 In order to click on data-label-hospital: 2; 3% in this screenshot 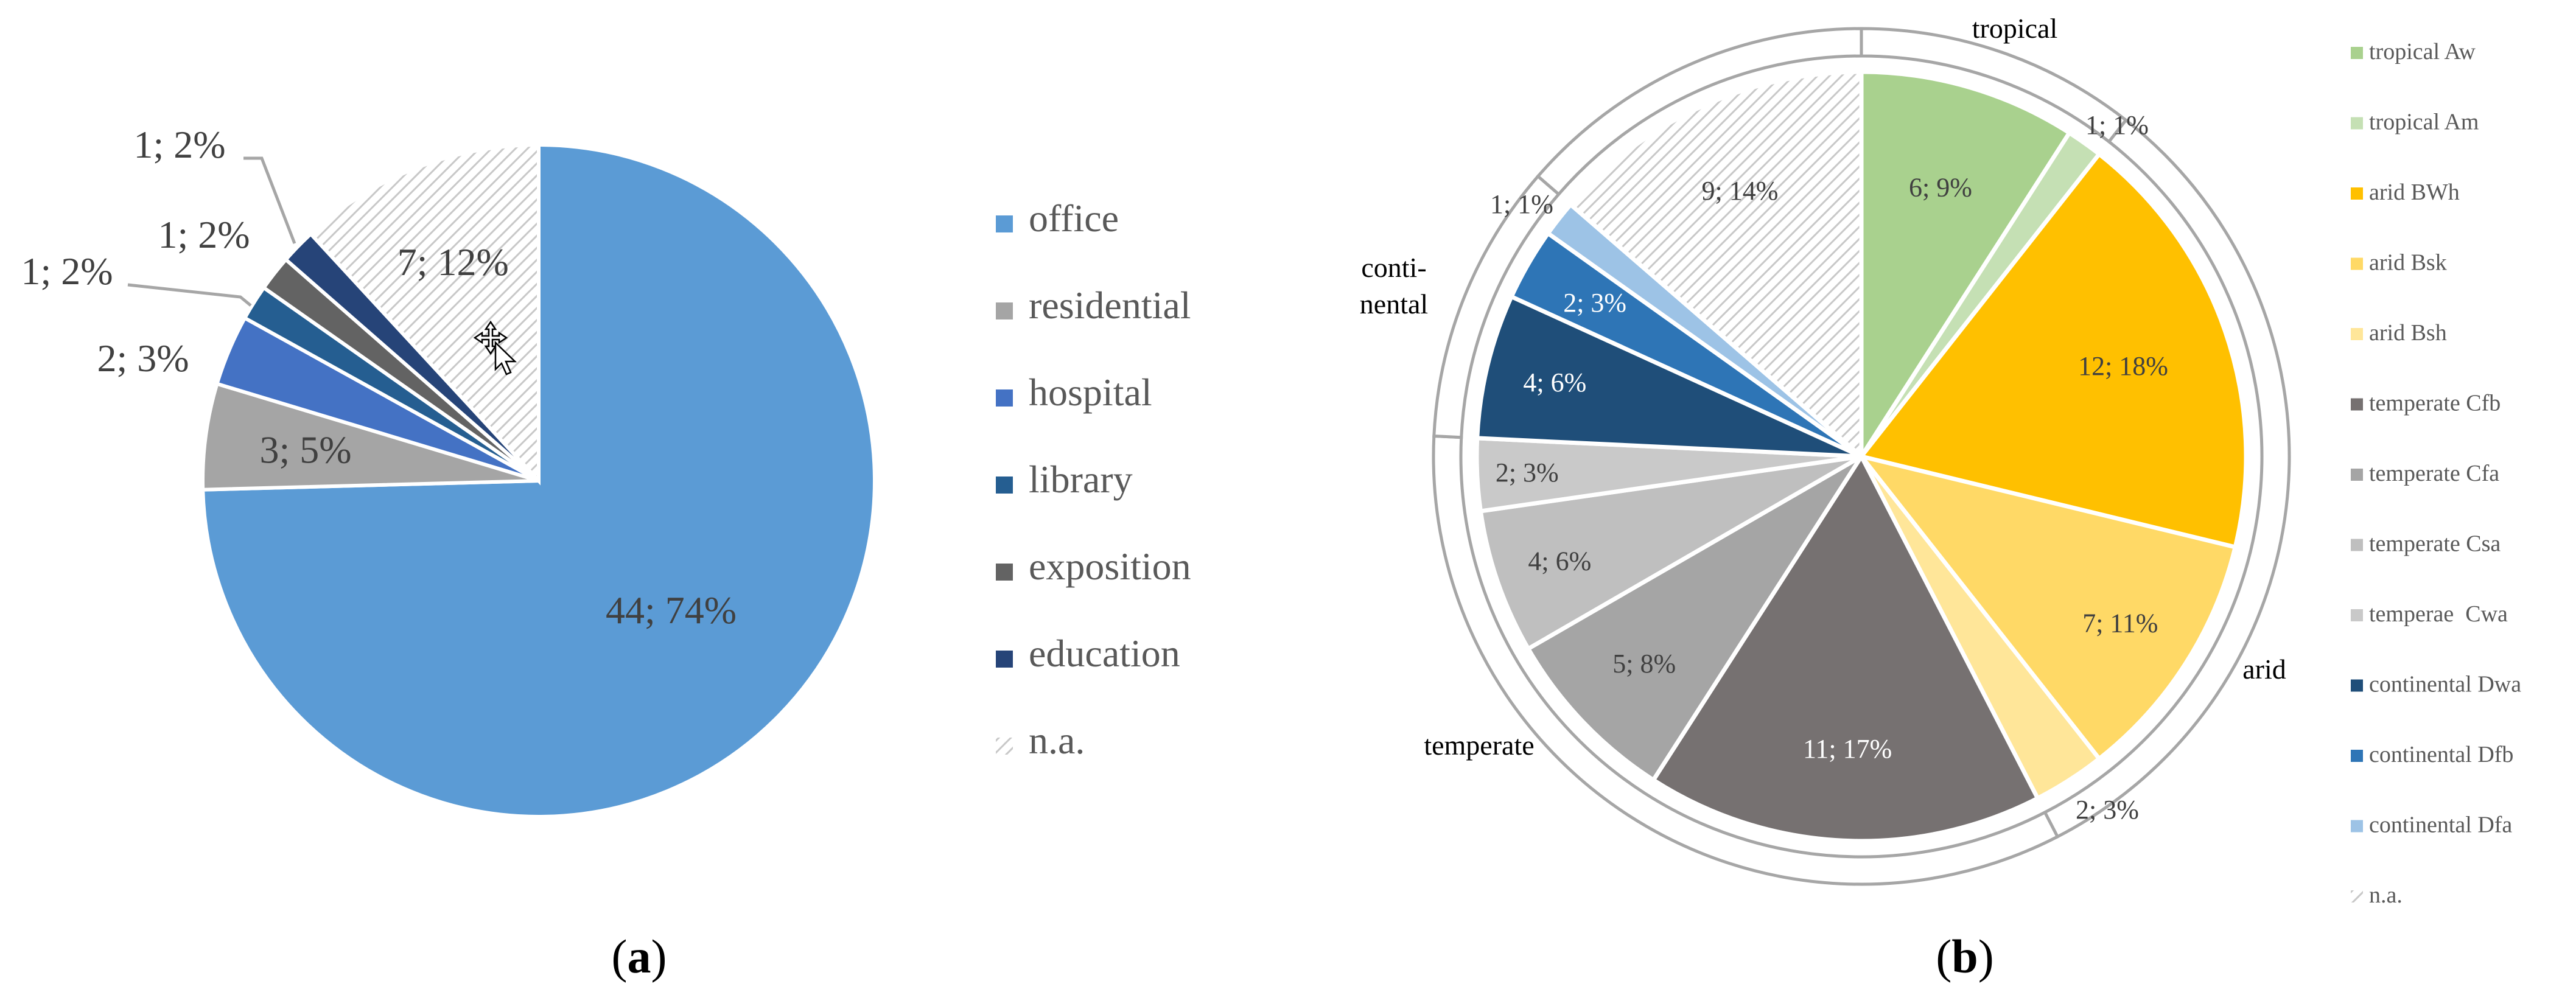, I will do `click(143, 359)`.